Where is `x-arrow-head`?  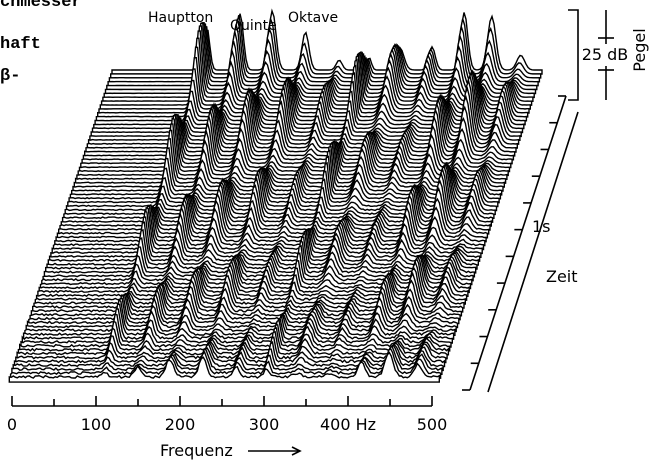 x-arrow-head is located at coordinates (296, 451).